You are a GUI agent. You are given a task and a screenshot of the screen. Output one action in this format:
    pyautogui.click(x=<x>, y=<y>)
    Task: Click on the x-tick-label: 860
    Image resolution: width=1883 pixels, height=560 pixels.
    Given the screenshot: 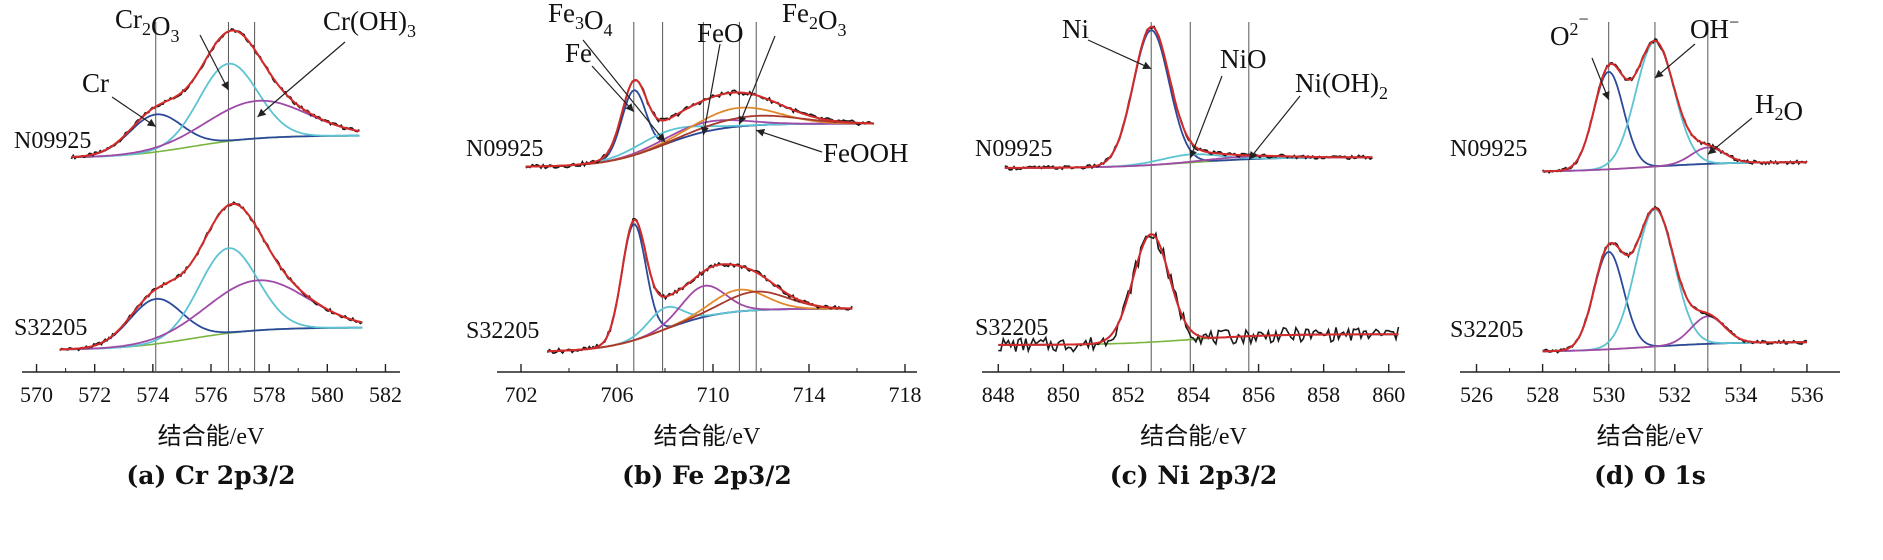 What is the action you would take?
    pyautogui.click(x=1388, y=394)
    